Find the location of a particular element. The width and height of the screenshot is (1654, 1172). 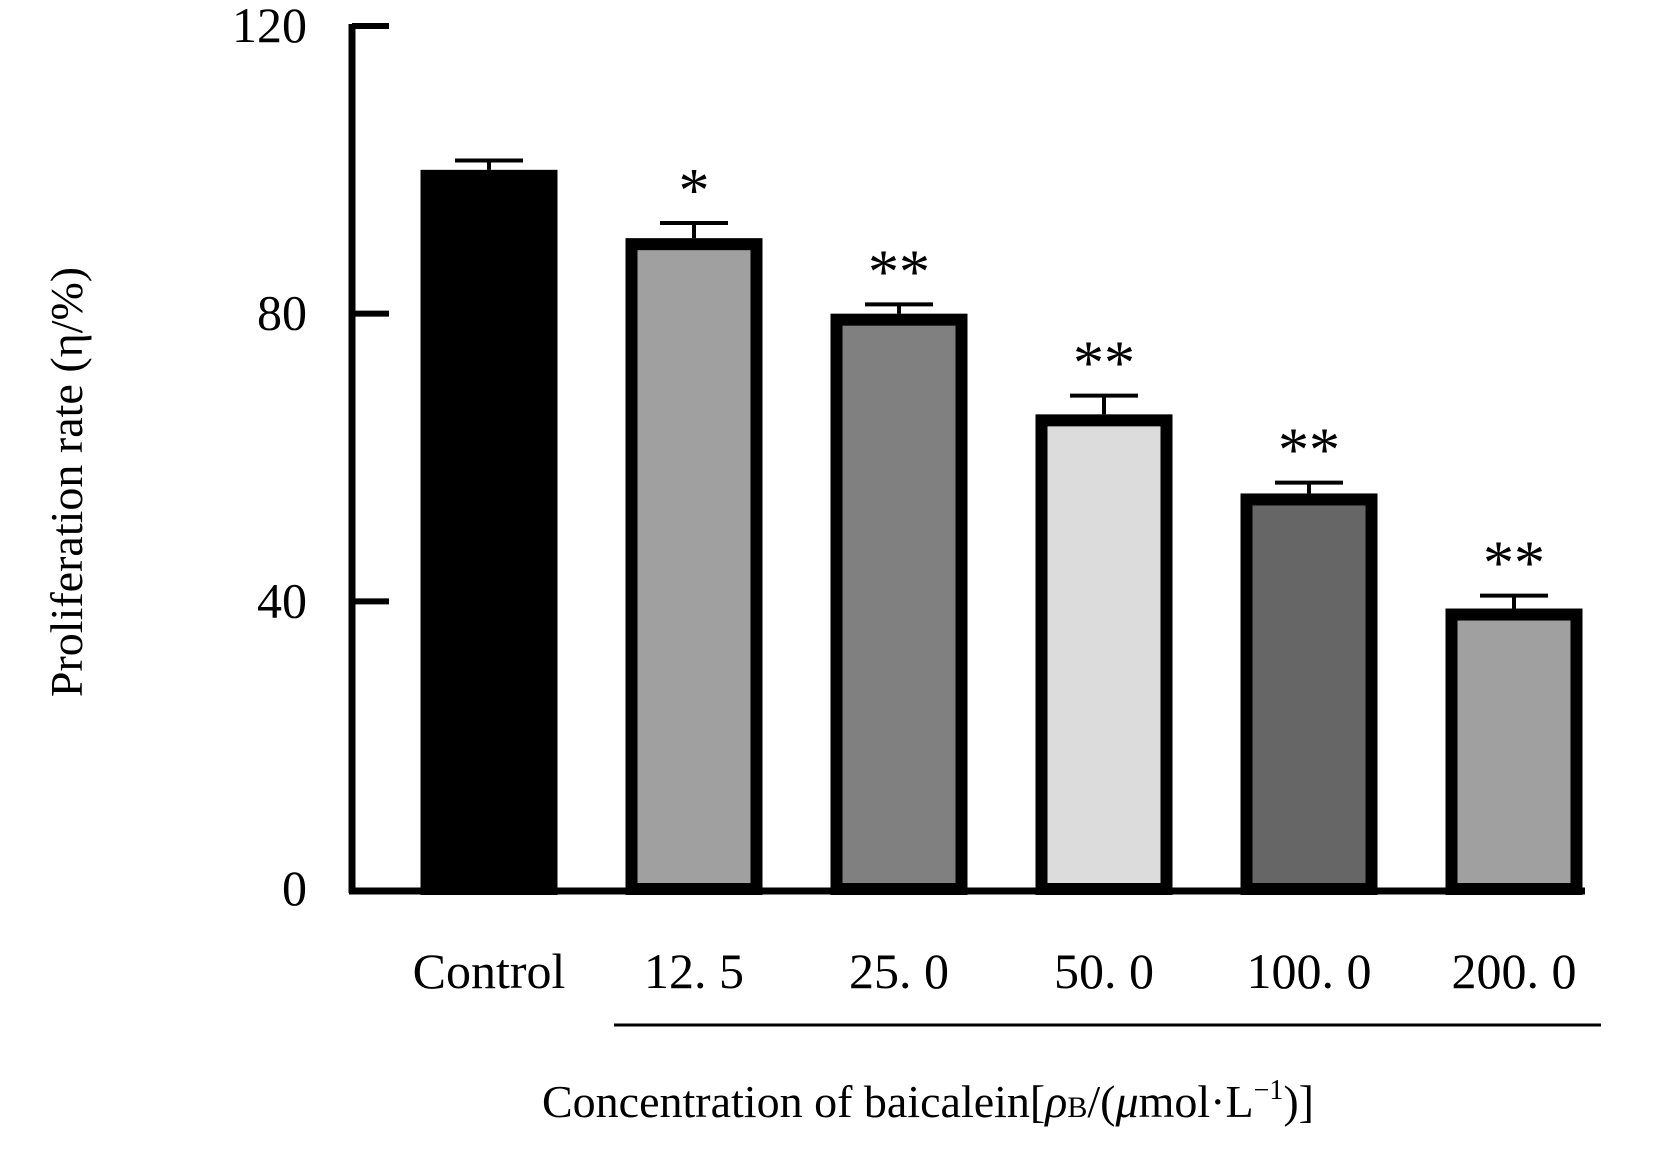

x-tick-label: 12. 5 is located at coordinates (694, 971).